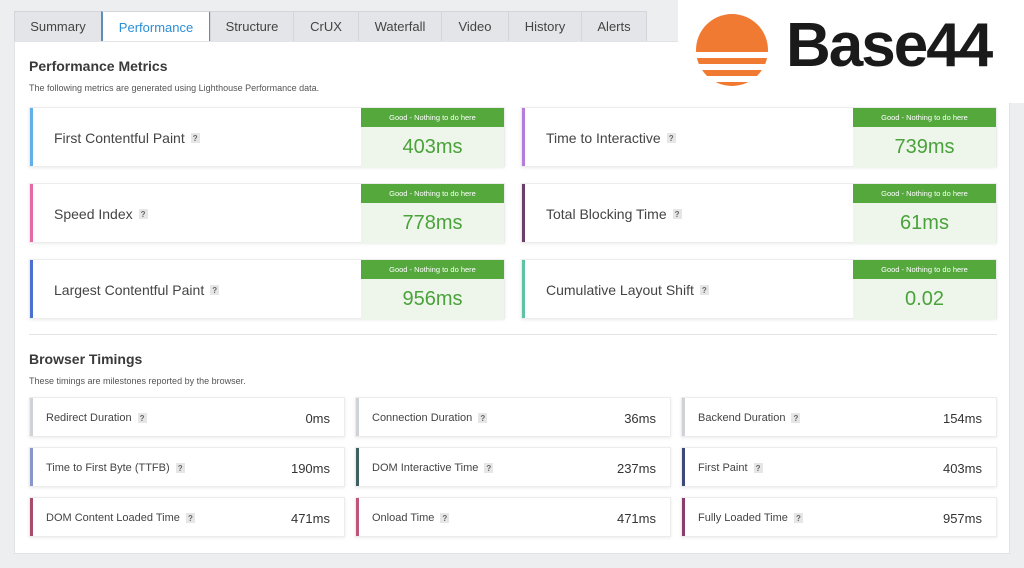  Describe the element at coordinates (742, 418) in the screenshot. I see `timing-name: Backend Duration` at that location.